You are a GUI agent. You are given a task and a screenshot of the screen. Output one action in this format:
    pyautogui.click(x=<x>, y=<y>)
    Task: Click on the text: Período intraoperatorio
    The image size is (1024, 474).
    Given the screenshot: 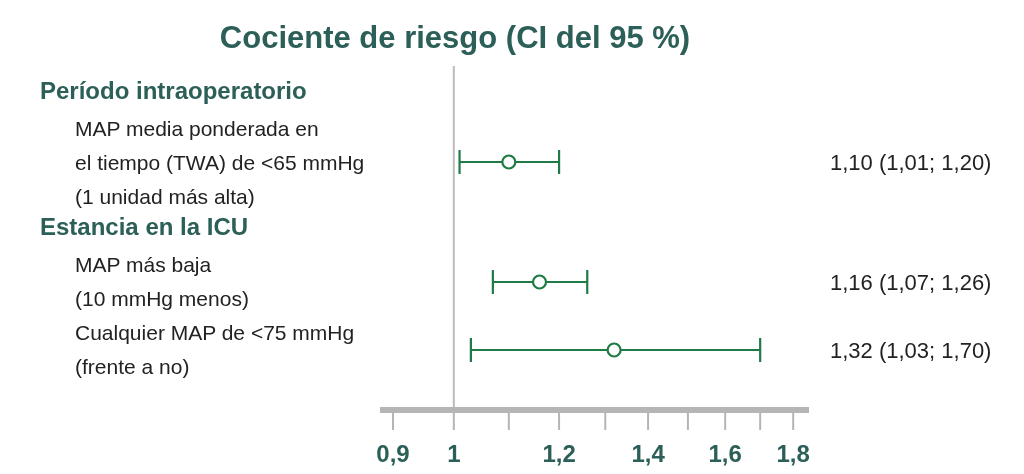 What is the action you would take?
    pyautogui.click(x=173, y=90)
    